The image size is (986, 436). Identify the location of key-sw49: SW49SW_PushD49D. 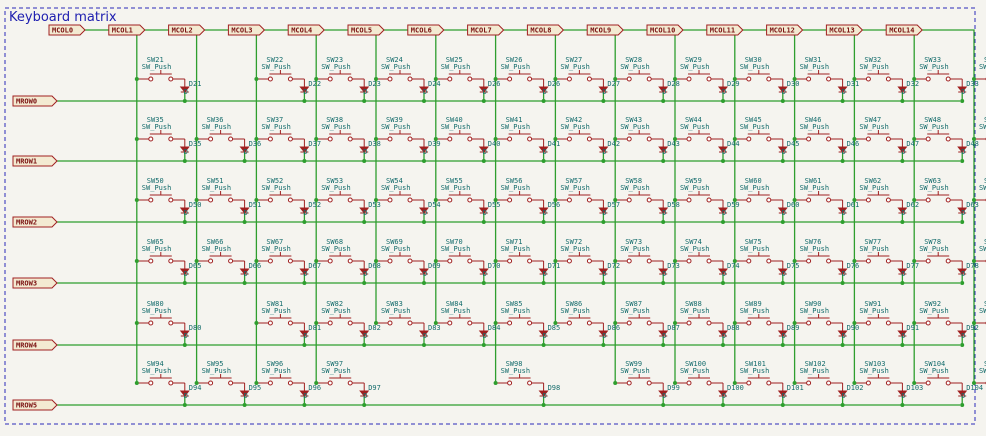
(979, 128).